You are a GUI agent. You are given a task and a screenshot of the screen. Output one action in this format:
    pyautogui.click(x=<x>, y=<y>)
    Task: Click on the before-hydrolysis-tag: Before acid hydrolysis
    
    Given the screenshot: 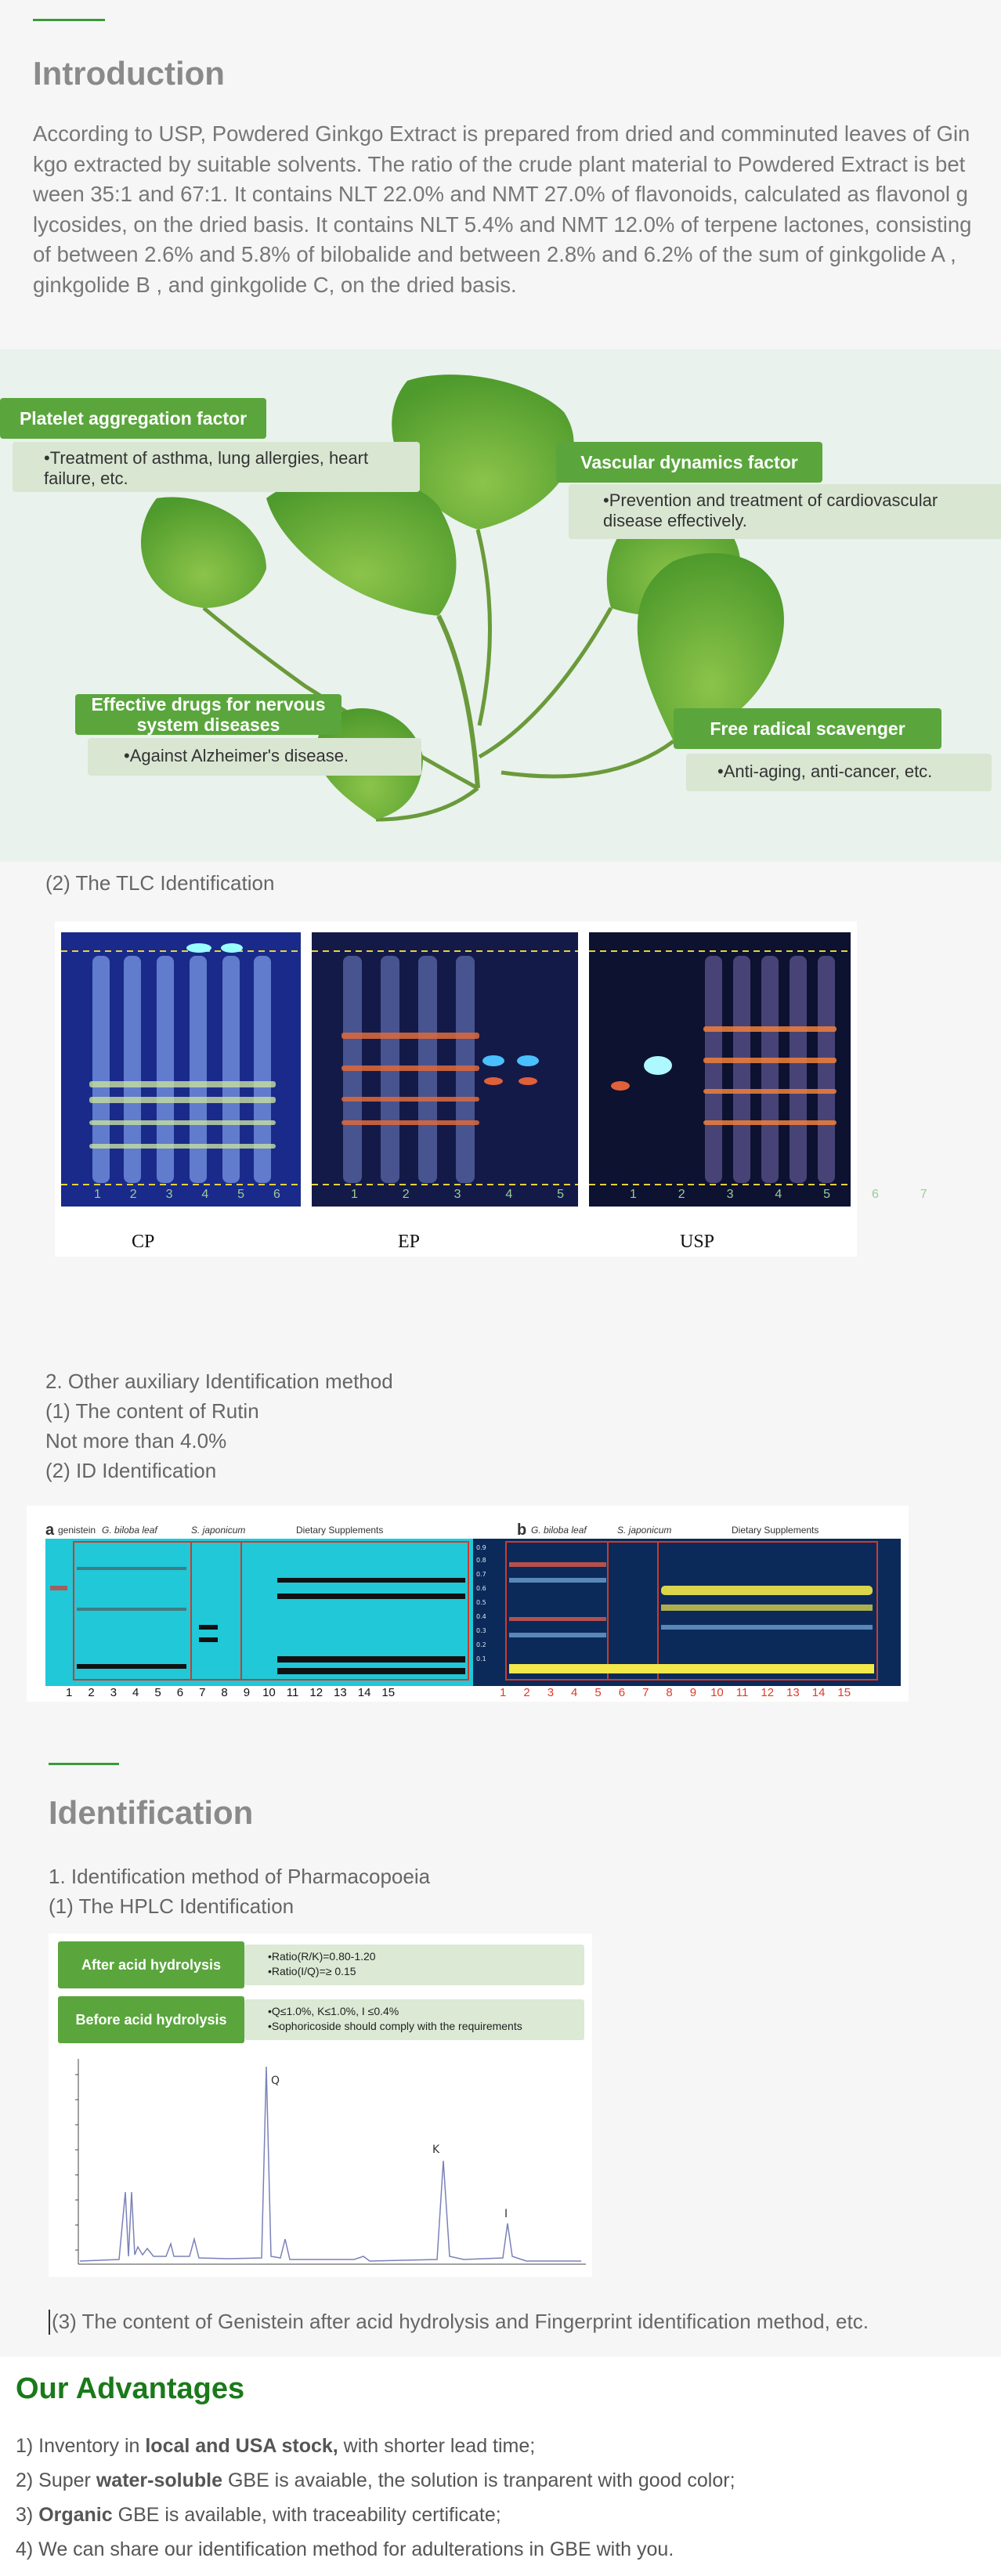 What is the action you would take?
    pyautogui.click(x=151, y=2019)
    